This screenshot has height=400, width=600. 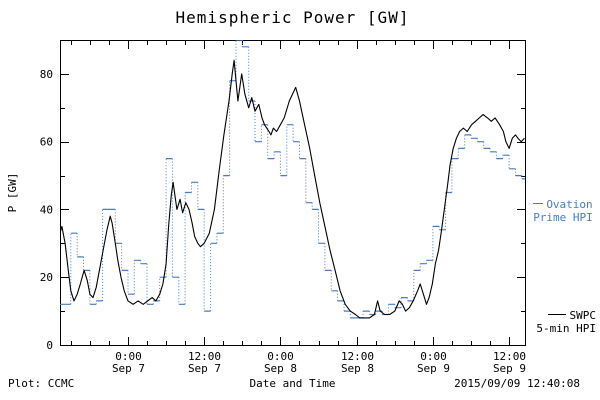 I want to click on legend-swpc-label1: SWPC, so click(x=583, y=315).